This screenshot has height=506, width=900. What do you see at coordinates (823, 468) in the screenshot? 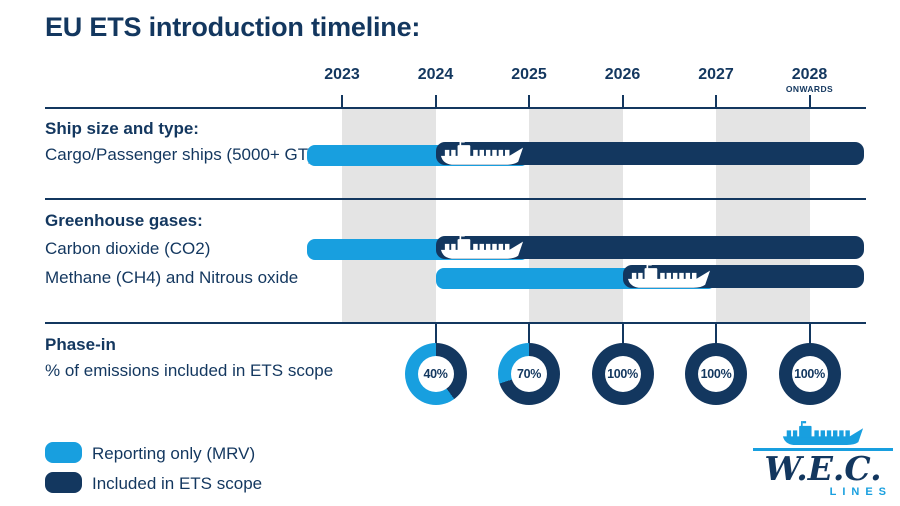
I see `logo-brand-text: W.E.C.` at bounding box center [823, 468].